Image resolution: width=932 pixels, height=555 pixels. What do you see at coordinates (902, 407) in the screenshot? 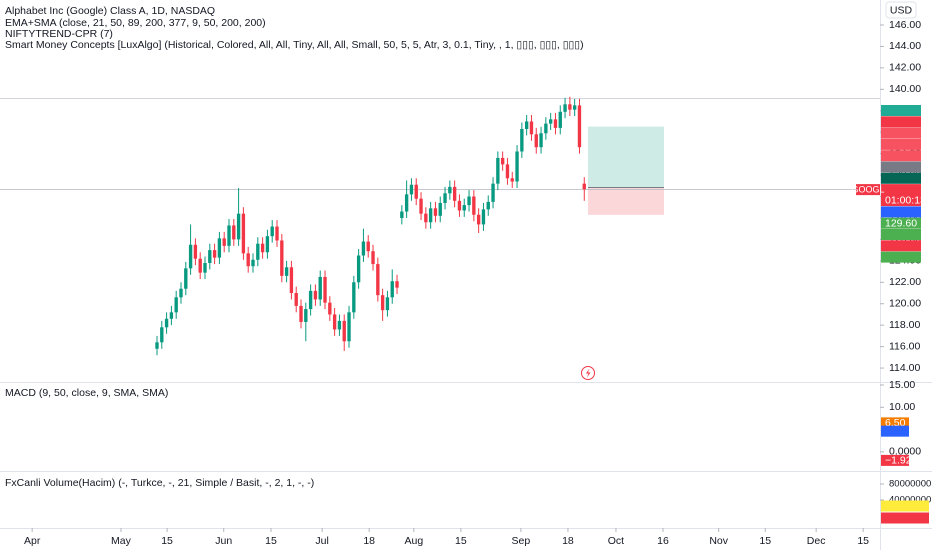
I see `macd-tick-label: 10.00` at bounding box center [902, 407].